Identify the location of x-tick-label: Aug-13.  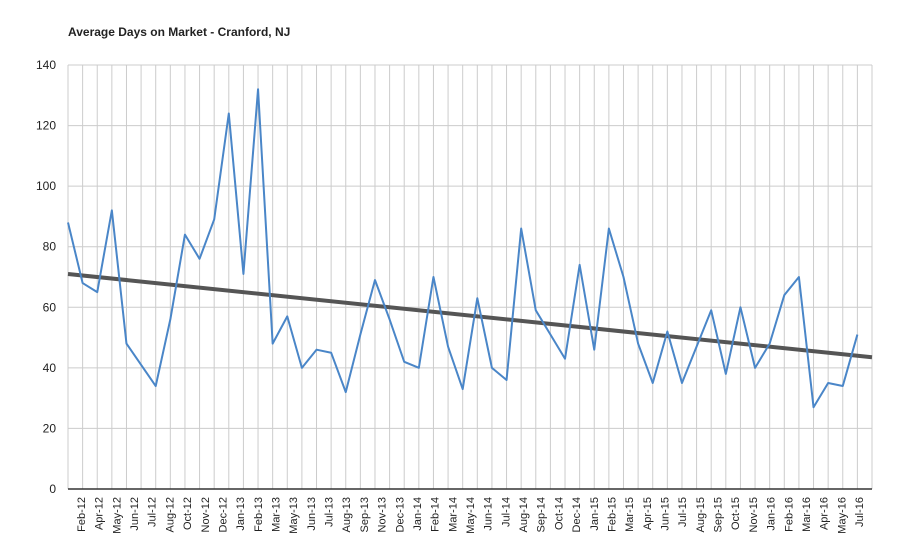
(347, 514).